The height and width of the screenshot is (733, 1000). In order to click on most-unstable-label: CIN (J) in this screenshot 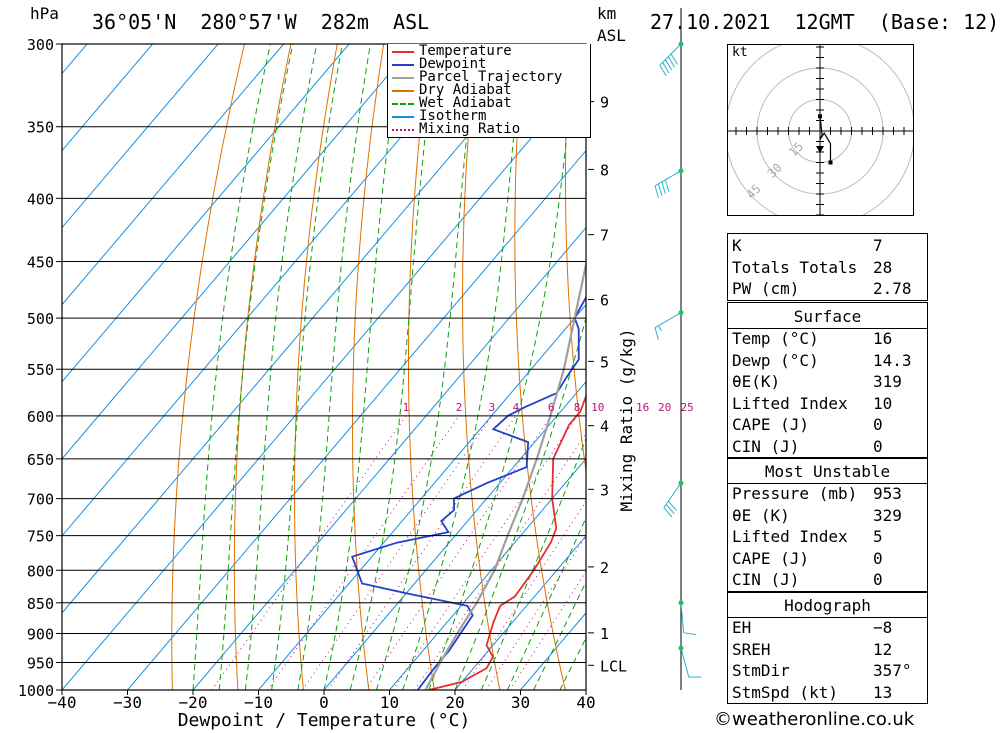, I will do `click(766, 579)`.